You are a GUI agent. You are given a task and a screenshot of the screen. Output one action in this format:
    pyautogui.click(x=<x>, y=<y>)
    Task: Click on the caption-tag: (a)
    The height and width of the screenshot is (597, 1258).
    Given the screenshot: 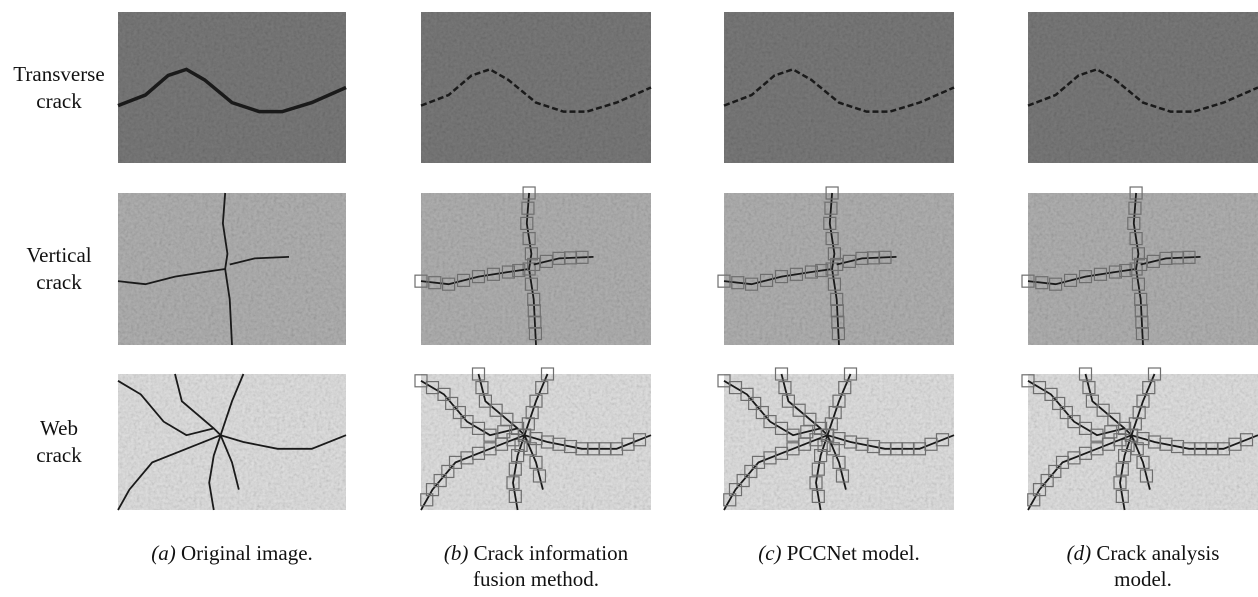 What is the action you would take?
    pyautogui.click(x=163, y=553)
    